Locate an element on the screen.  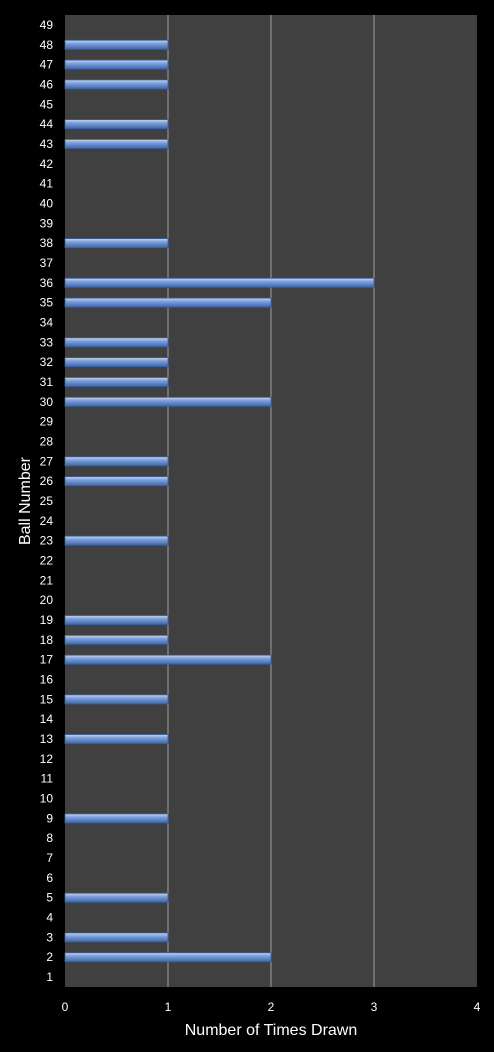
y-tick-label: 28 is located at coordinates (47, 441).